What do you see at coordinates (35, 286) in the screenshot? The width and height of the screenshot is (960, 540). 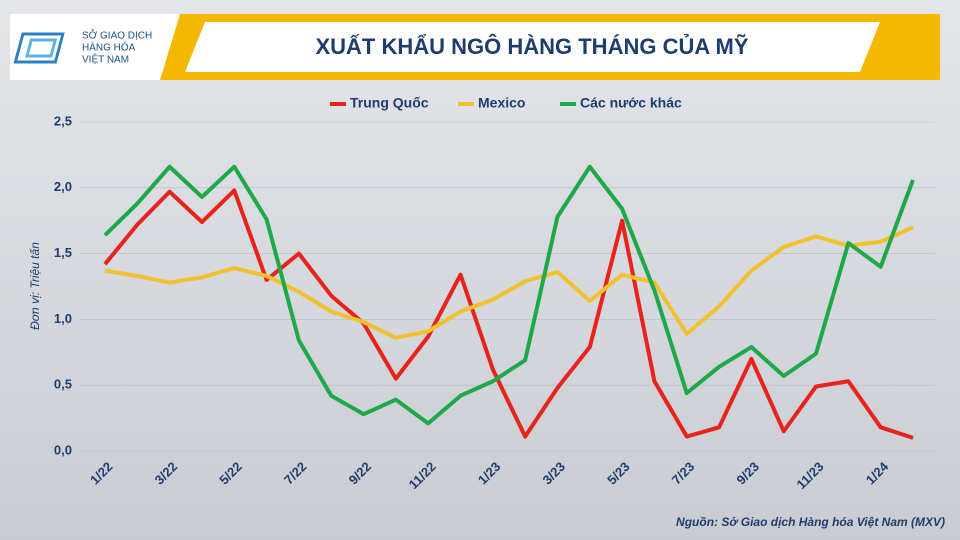 I see `y-axis-label: Đơn vị: Triệu tấn` at bounding box center [35, 286].